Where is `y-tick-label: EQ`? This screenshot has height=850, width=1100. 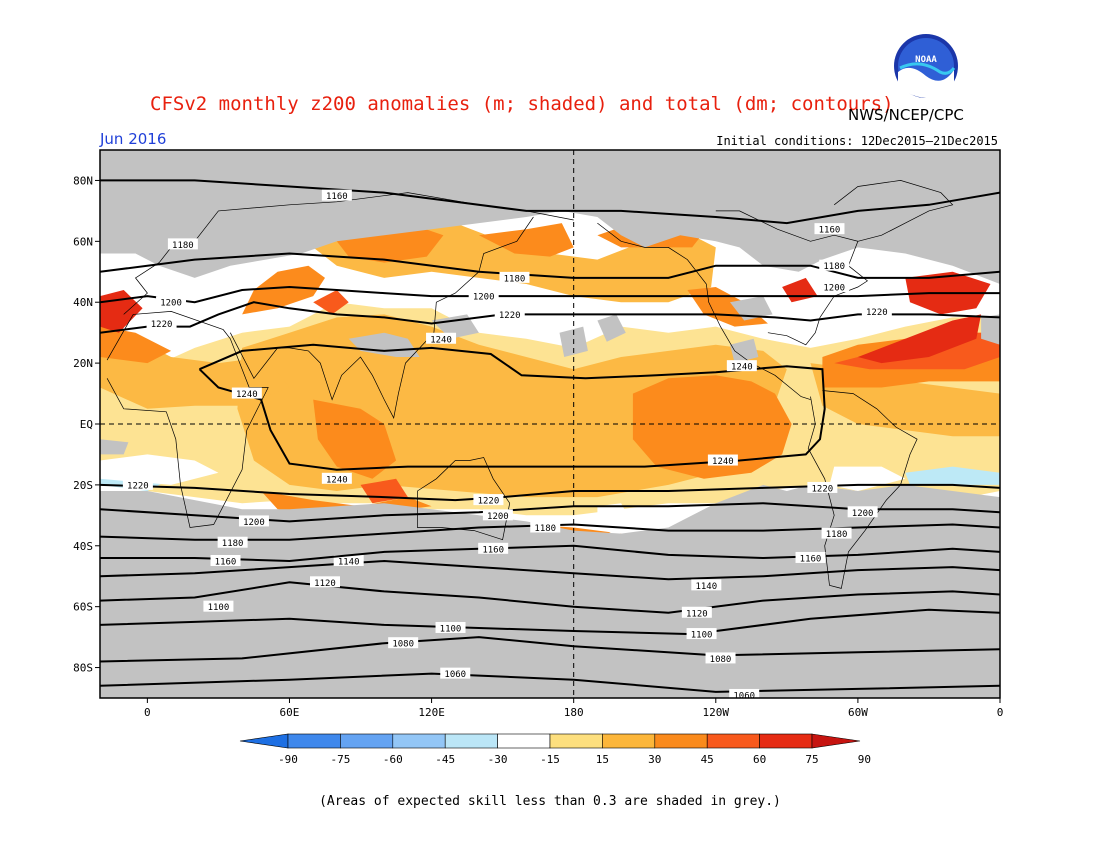
y-tick-label: EQ is located at coordinates (86, 424).